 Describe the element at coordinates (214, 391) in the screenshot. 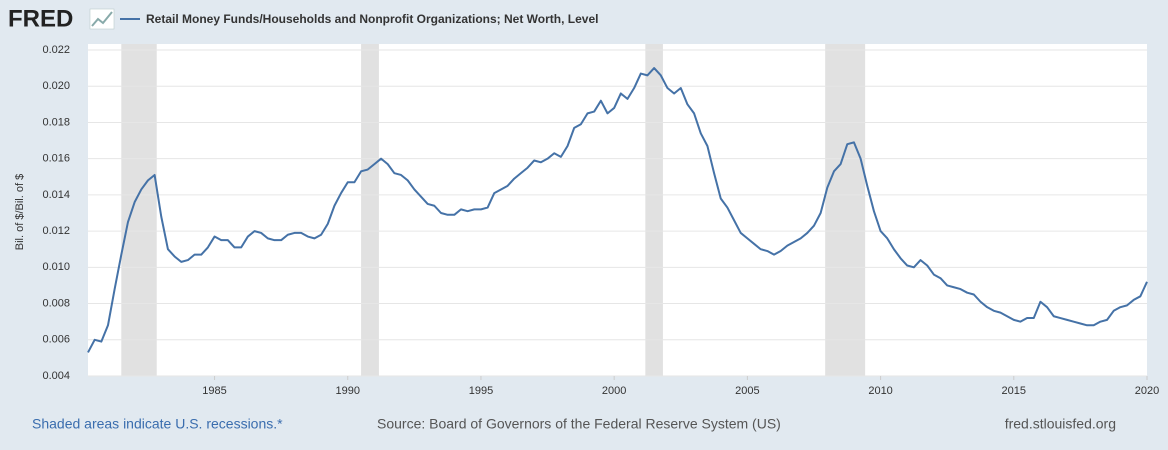

I see `x-tick-label: 1985` at that location.